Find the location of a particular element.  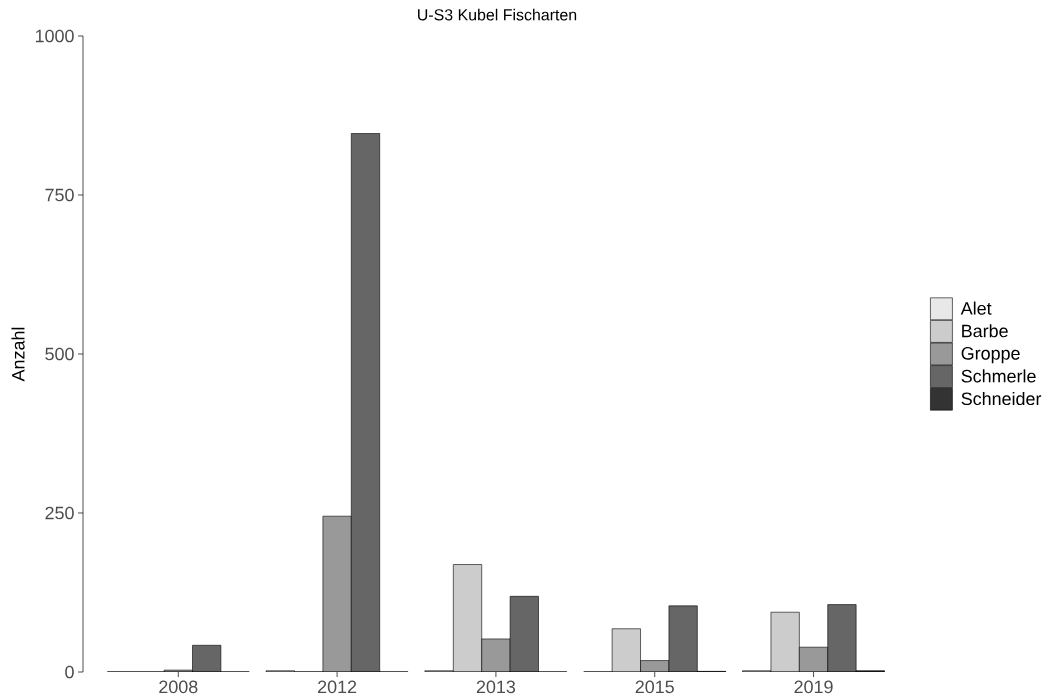

x-tick-label: 2015 is located at coordinates (654, 687).